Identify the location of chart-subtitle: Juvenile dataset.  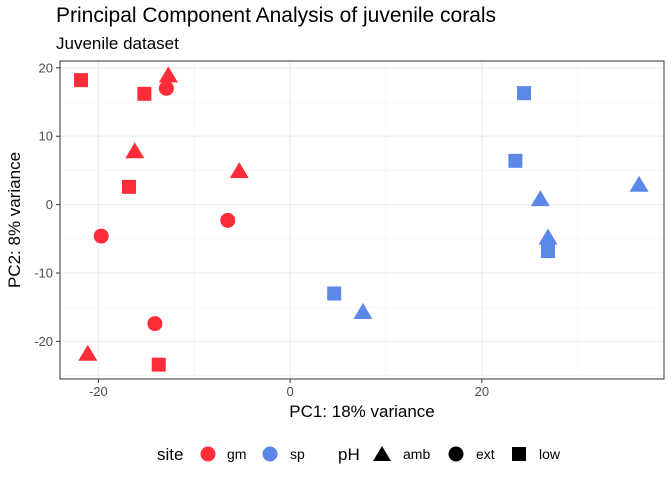
(117, 43).